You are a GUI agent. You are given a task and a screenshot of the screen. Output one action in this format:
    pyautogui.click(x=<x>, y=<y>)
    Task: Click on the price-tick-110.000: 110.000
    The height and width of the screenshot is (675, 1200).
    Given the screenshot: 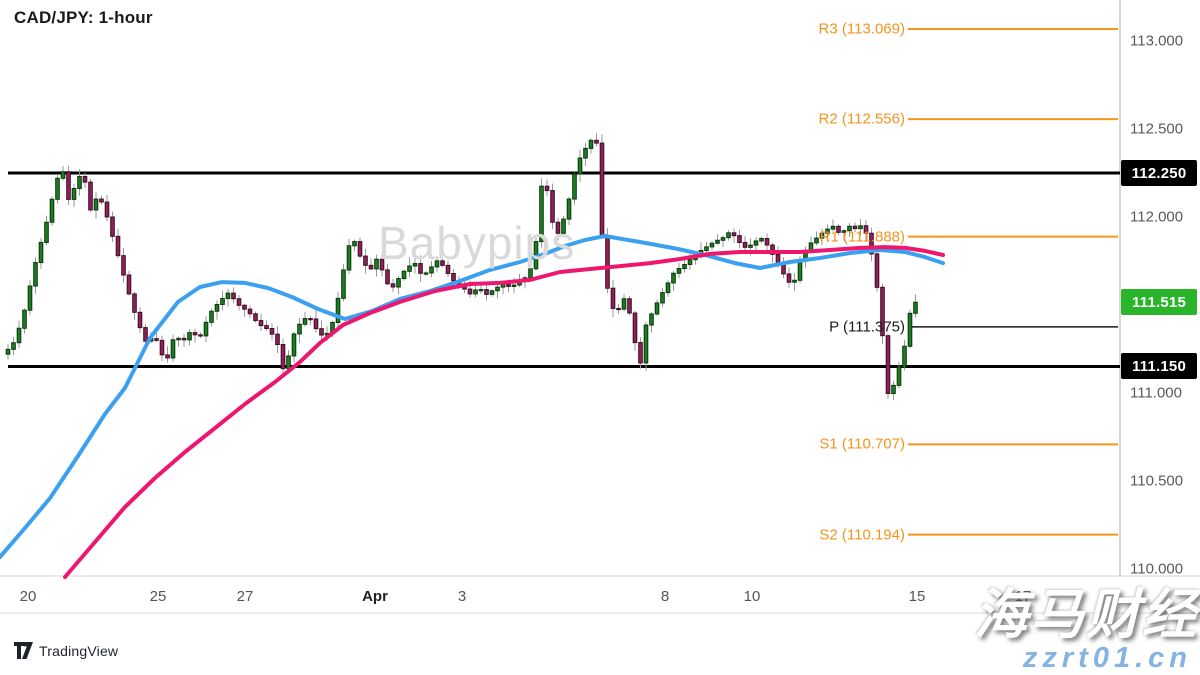 What is the action you would take?
    pyautogui.click(x=1157, y=569)
    